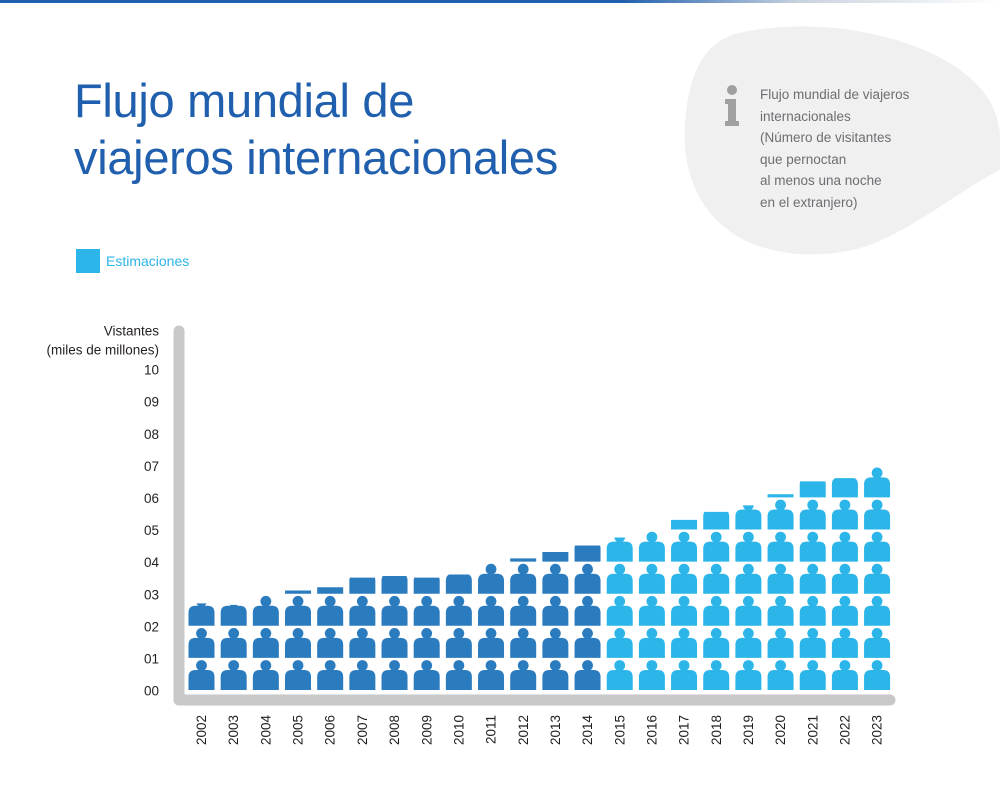 The width and height of the screenshot is (1000, 790). What do you see at coordinates (780, 730) in the screenshot?
I see `x-tick-label: 2020` at bounding box center [780, 730].